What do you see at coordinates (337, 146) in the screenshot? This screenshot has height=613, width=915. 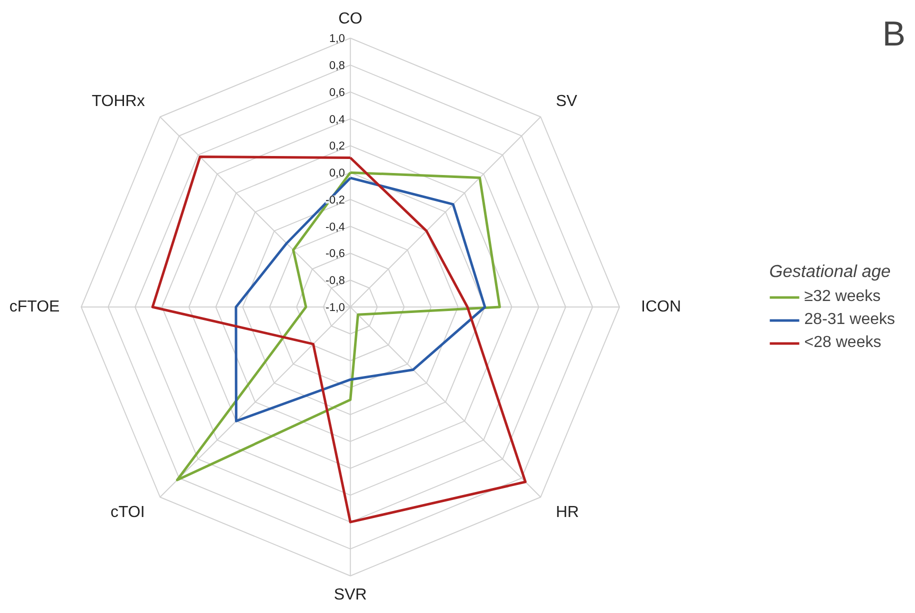 I see `y-tick-label: 0,2` at bounding box center [337, 146].